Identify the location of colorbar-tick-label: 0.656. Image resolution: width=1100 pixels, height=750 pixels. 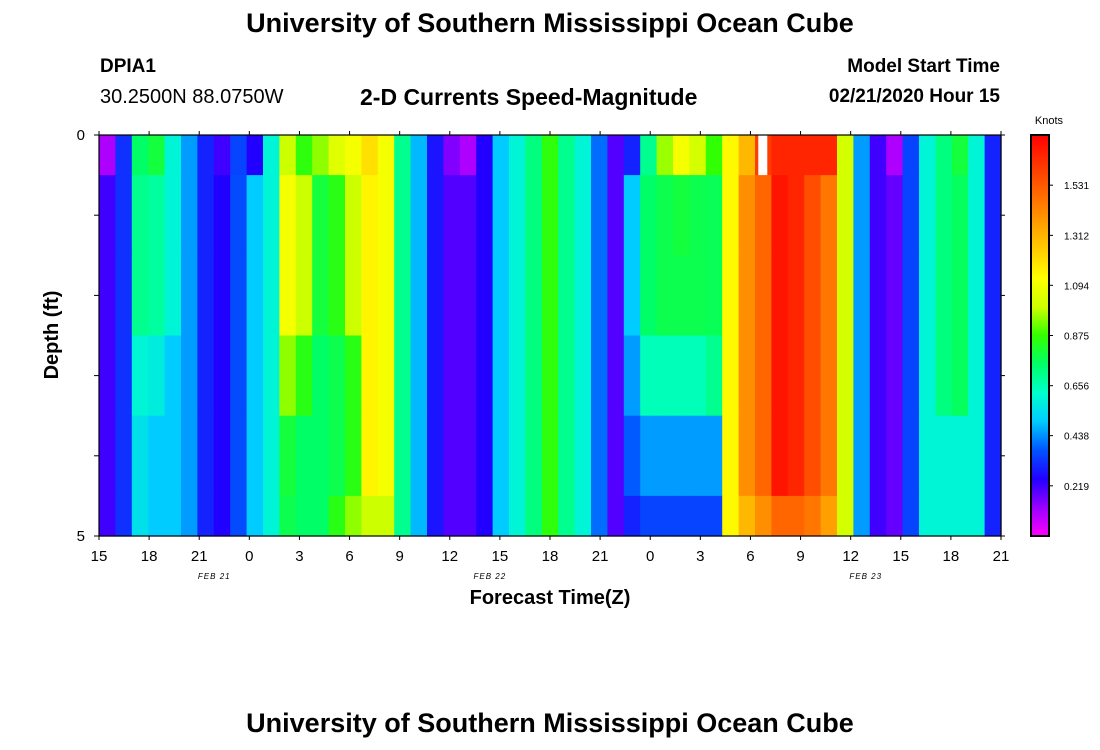
(1076, 387).